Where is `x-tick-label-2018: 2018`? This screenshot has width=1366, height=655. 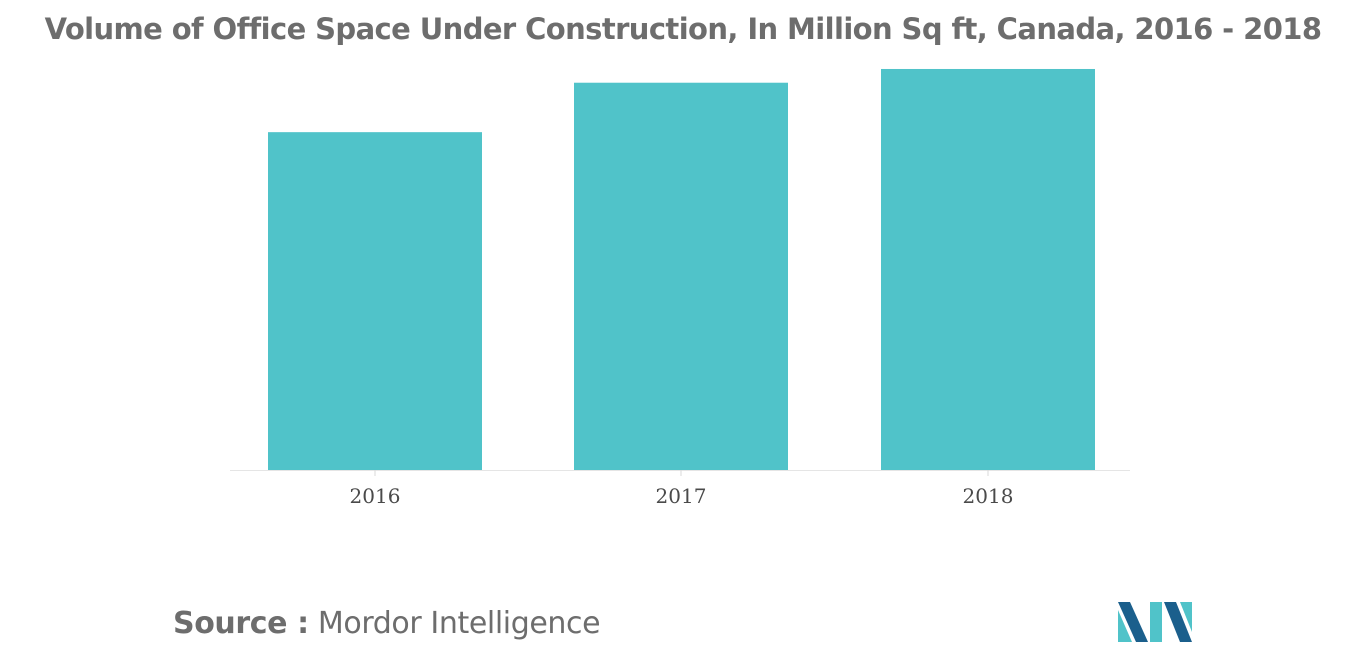
x-tick-label-2018: 2018 is located at coordinates (988, 496).